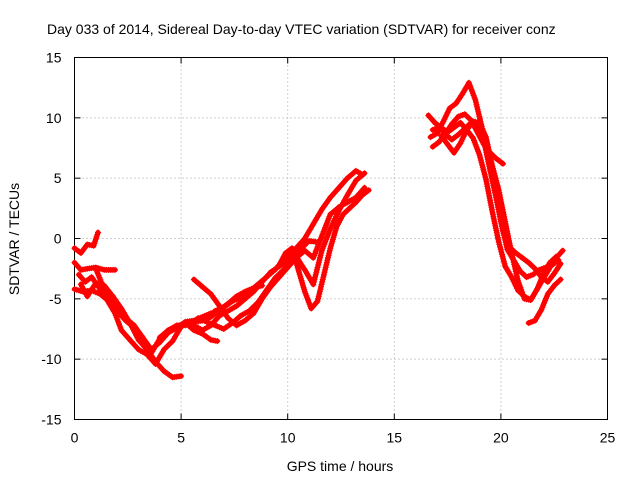 Image resolution: width=640 pixels, height=480 pixels. What do you see at coordinates (340, 466) in the screenshot?
I see `x-axis-label: GPS time / hours` at bounding box center [340, 466].